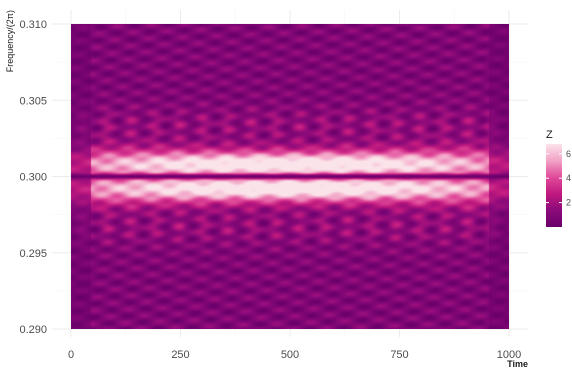  I want to click on y-axis-ticks: 0.290 0.295 0.300 0.305 0.310, so click(33, 177).